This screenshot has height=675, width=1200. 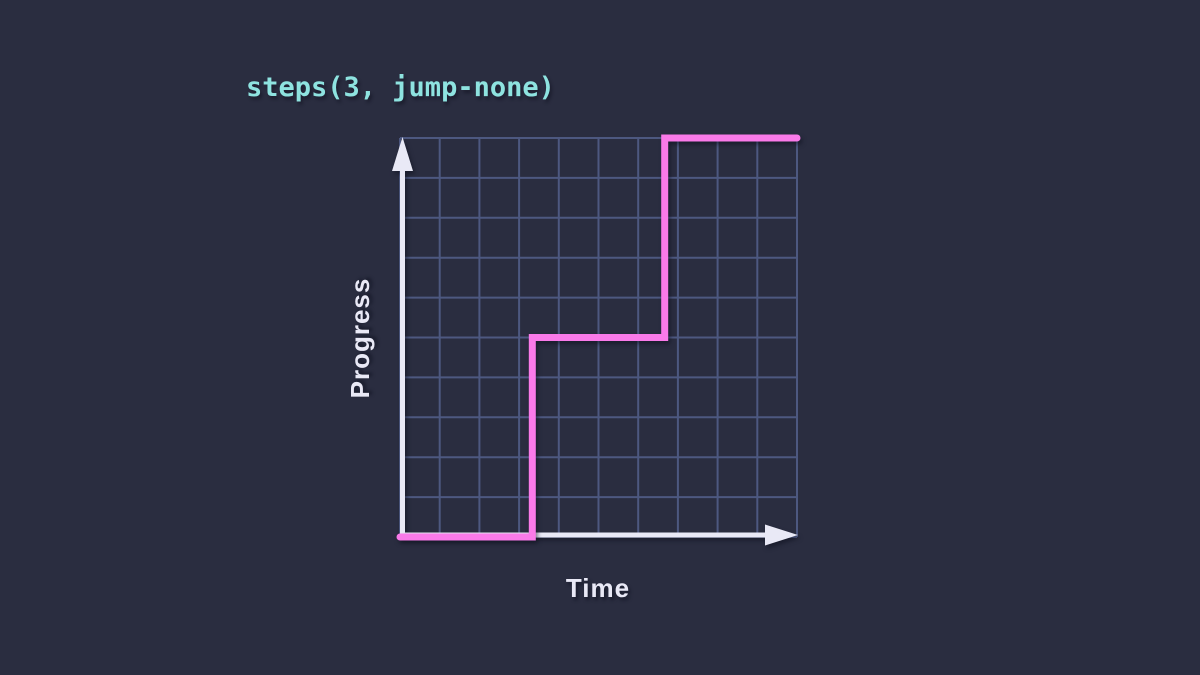 I want to click on y-axis-label: Progress, so click(x=360, y=338).